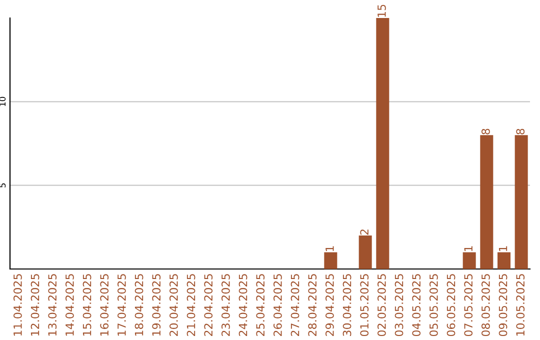 The height and width of the screenshot is (340, 540). Describe the element at coordinates (243, 305) in the screenshot. I see `x-tick-label: 24.04.2025` at that location.